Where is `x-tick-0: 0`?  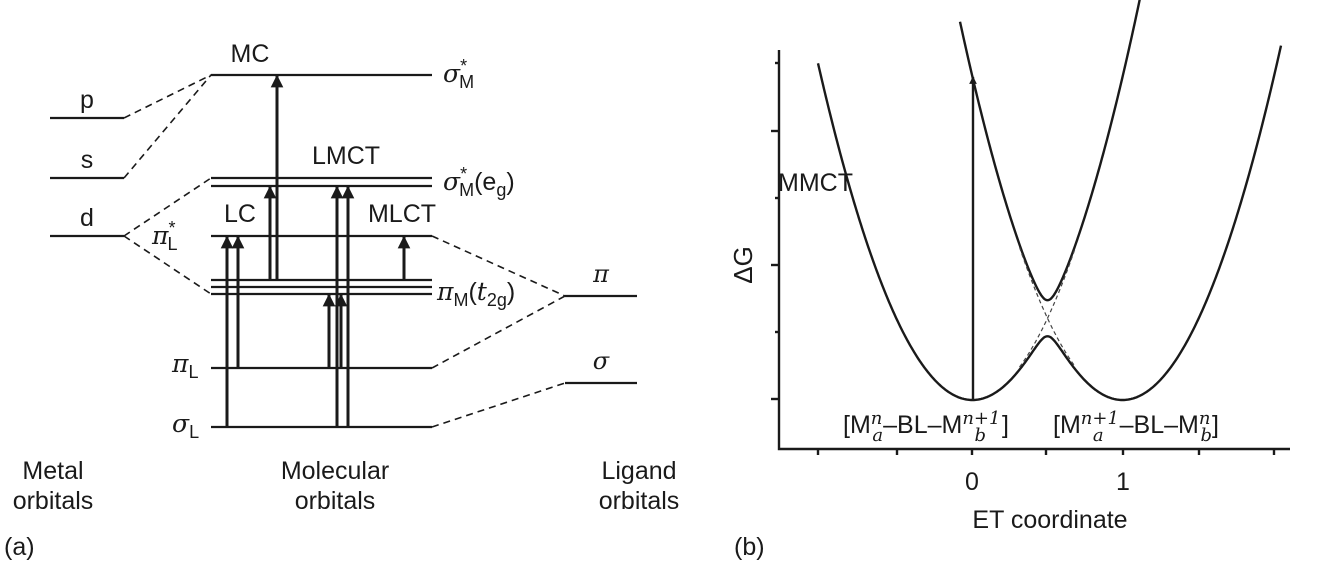 x-tick-0: 0 is located at coordinates (972, 482).